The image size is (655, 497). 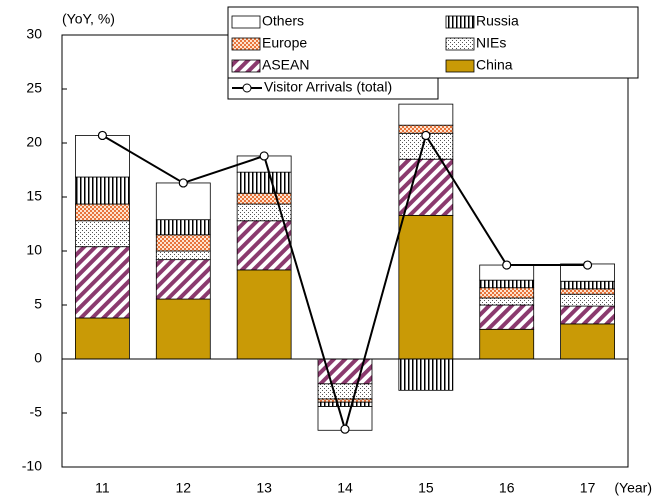 What do you see at coordinates (494, 65) in the screenshot?
I see `legend-label: China` at bounding box center [494, 65].